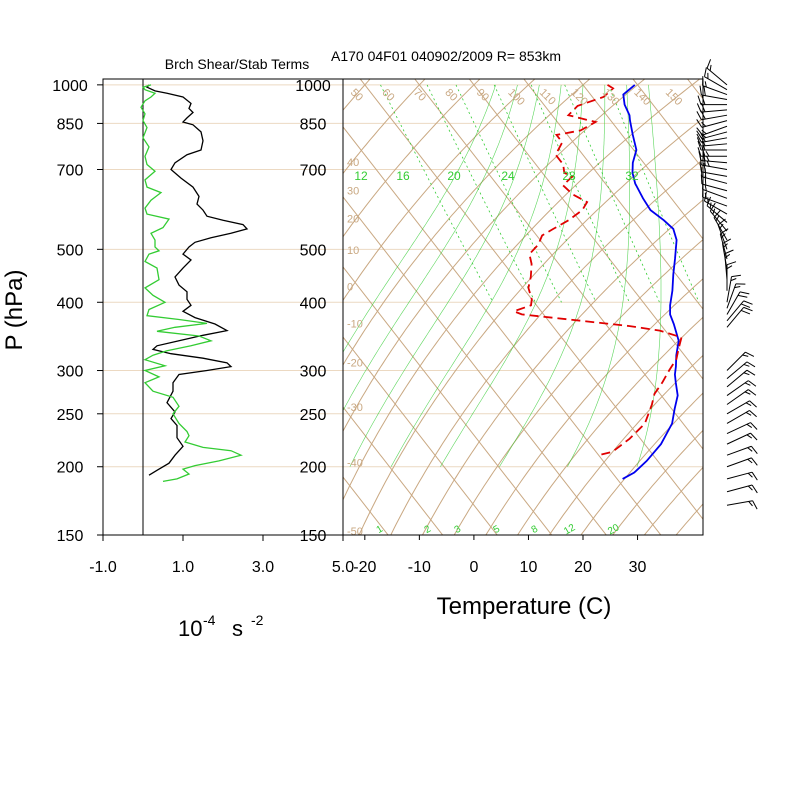 The image size is (800, 800). I want to click on dewpoint-profile, so click(597, 270).